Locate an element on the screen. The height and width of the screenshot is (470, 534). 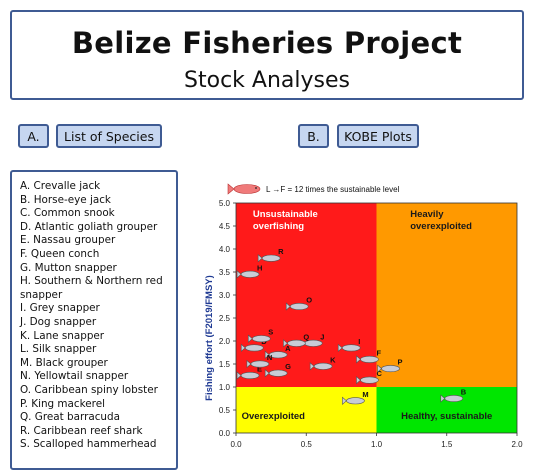
species-list-item: N. Yellowtail snapper is located at coordinates (74, 376).